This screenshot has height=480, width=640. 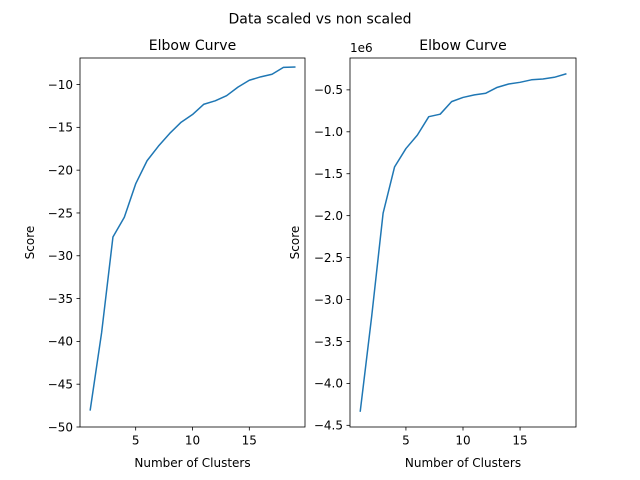 I want to click on y-tick-label: −3.0, so click(x=328, y=300).